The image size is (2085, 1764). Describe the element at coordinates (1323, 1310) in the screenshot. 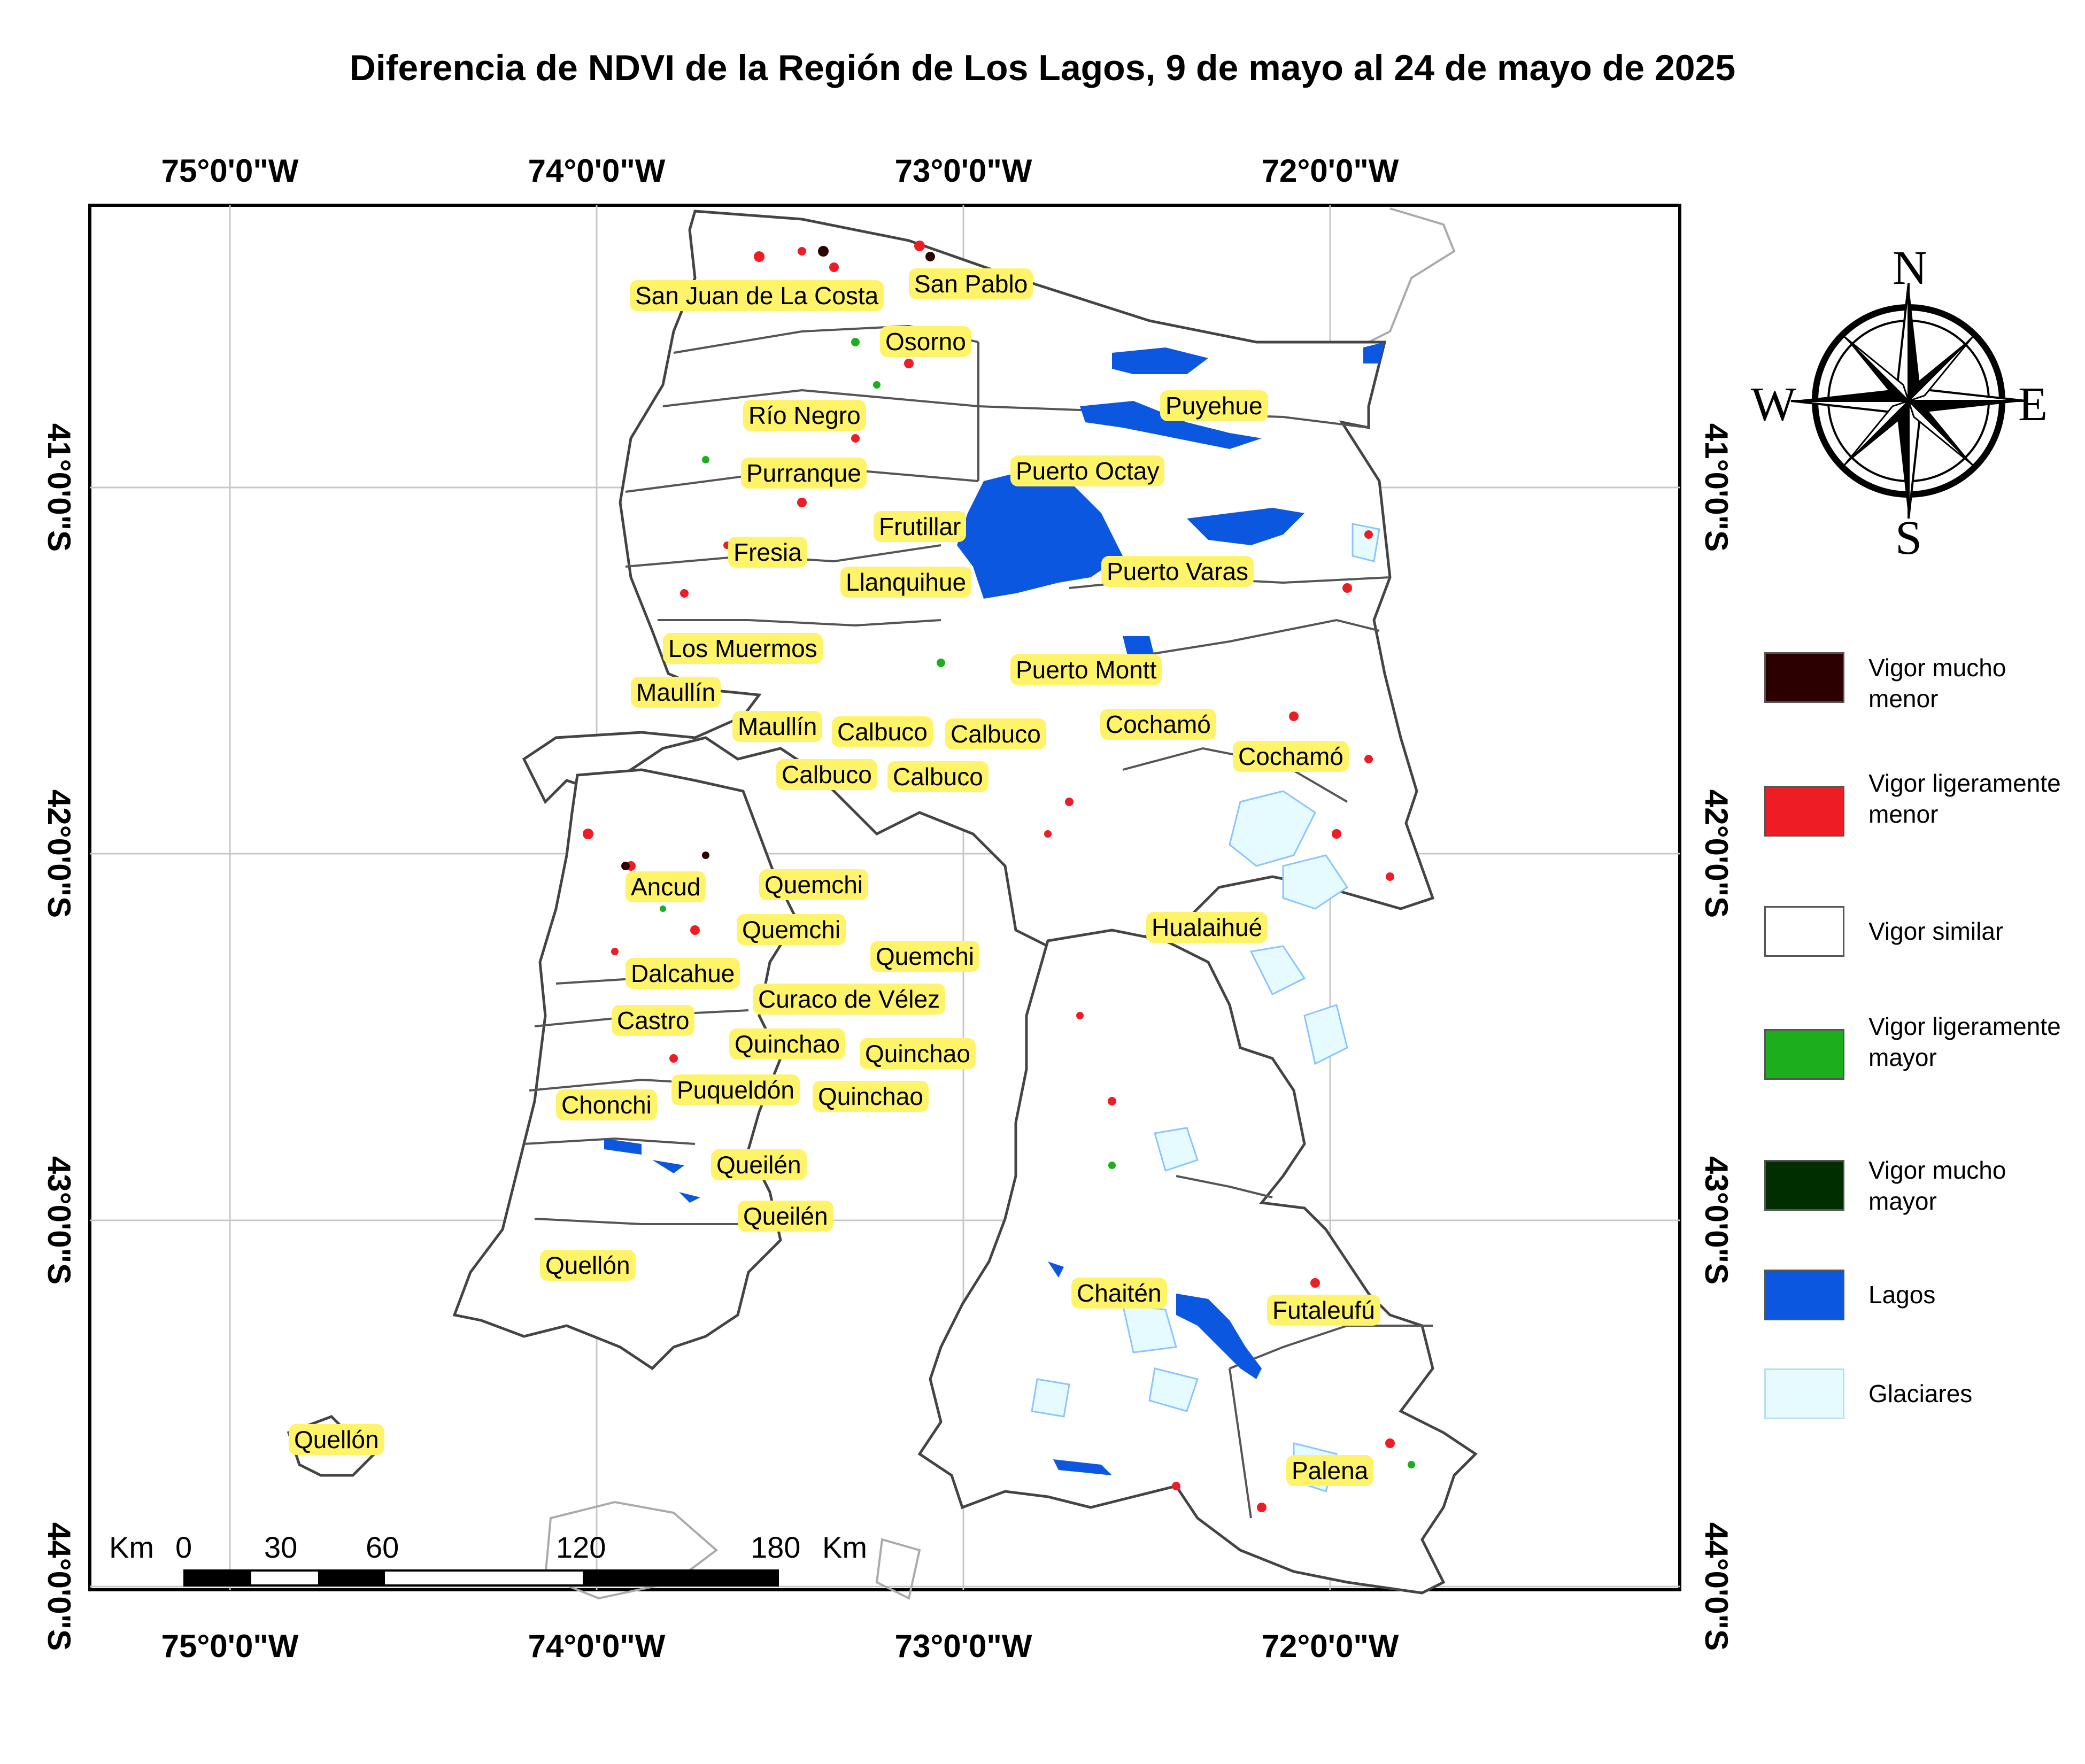

I see `place-label: Futaleufú` at that location.